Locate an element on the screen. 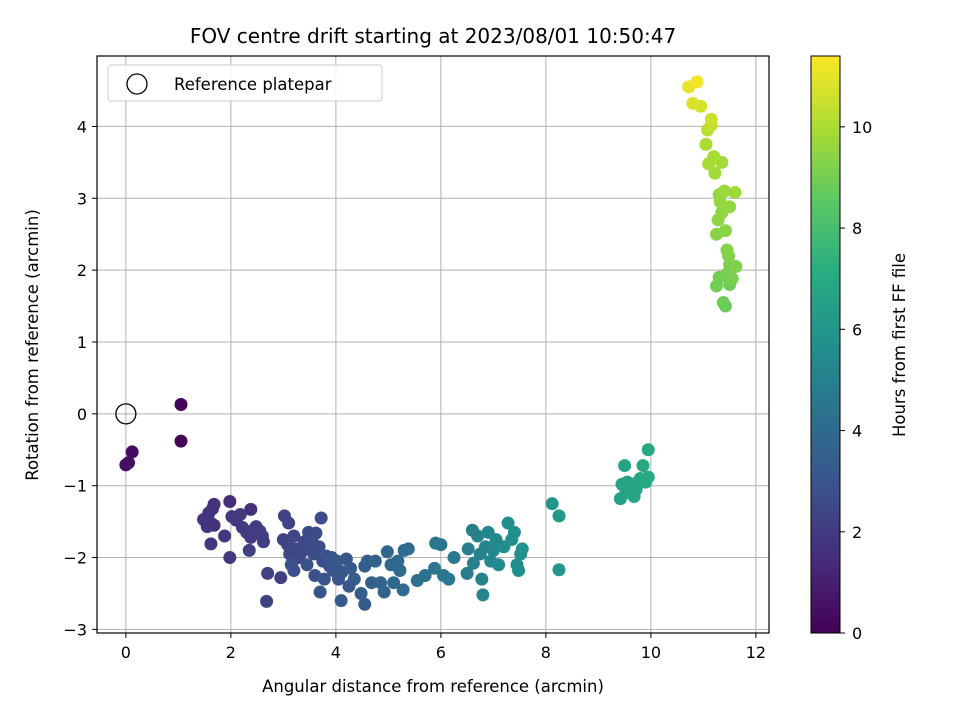  reference-marker is located at coordinates (126, 414).